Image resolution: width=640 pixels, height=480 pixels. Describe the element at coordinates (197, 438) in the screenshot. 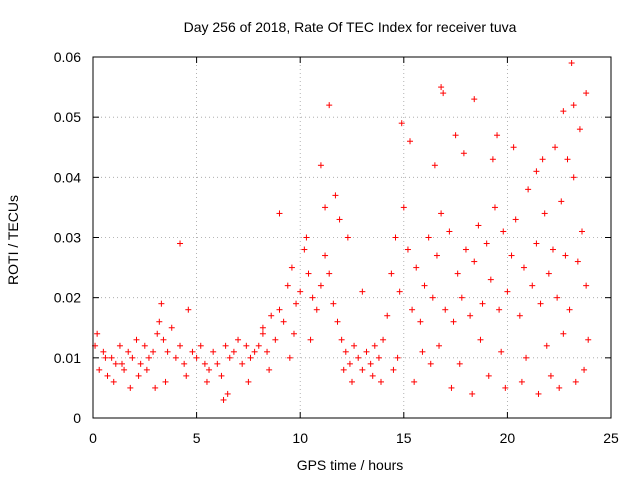

I see `x-tick-label: 5` at that location.